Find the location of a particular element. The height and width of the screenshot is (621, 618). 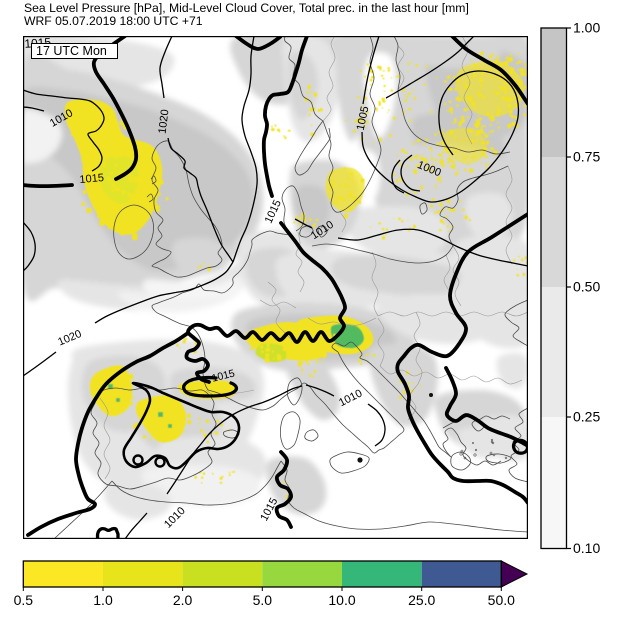

svg-text: 0.25 is located at coordinates (586, 417).